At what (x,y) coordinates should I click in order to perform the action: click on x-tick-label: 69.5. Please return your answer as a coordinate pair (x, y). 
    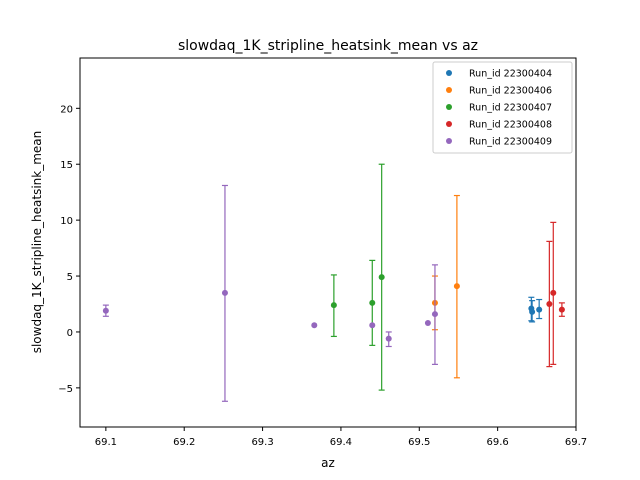
    Looking at the image, I should click on (419, 442).